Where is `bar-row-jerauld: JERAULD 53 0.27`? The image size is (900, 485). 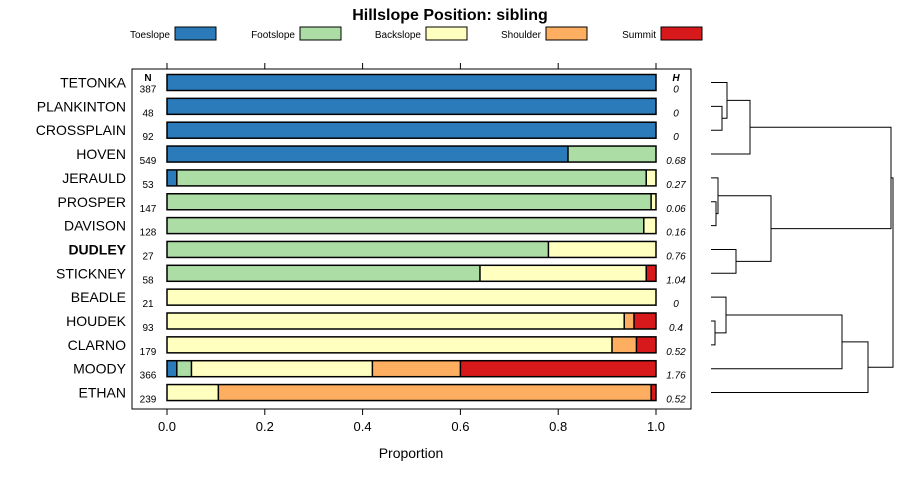 bar-row-jerauld: JERAULD 53 0.27 is located at coordinates (374, 180).